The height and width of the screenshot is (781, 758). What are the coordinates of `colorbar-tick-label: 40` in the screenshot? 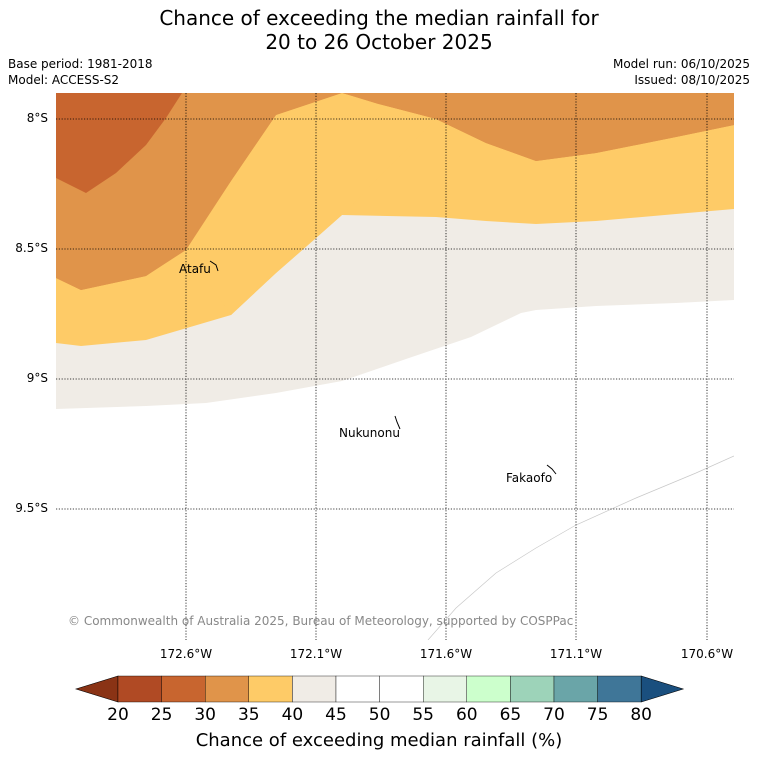 It's located at (292, 715).